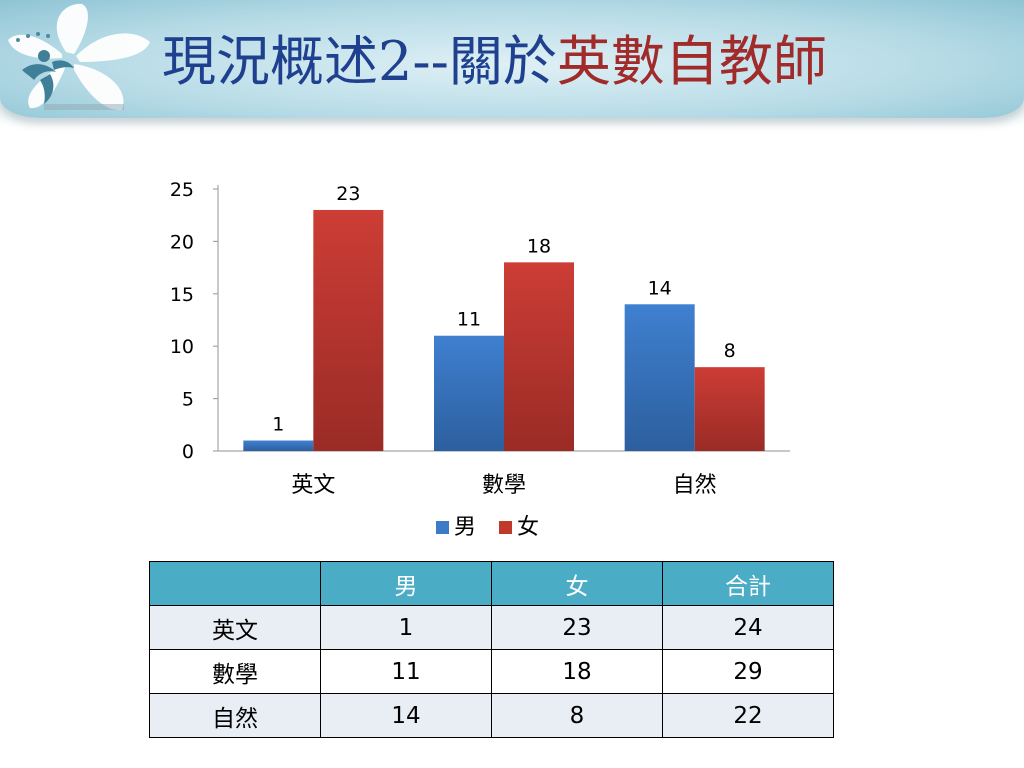 Image resolution: width=1024 pixels, height=768 pixels. I want to click on table-header-row: 男 女 合計, so click(491, 583).